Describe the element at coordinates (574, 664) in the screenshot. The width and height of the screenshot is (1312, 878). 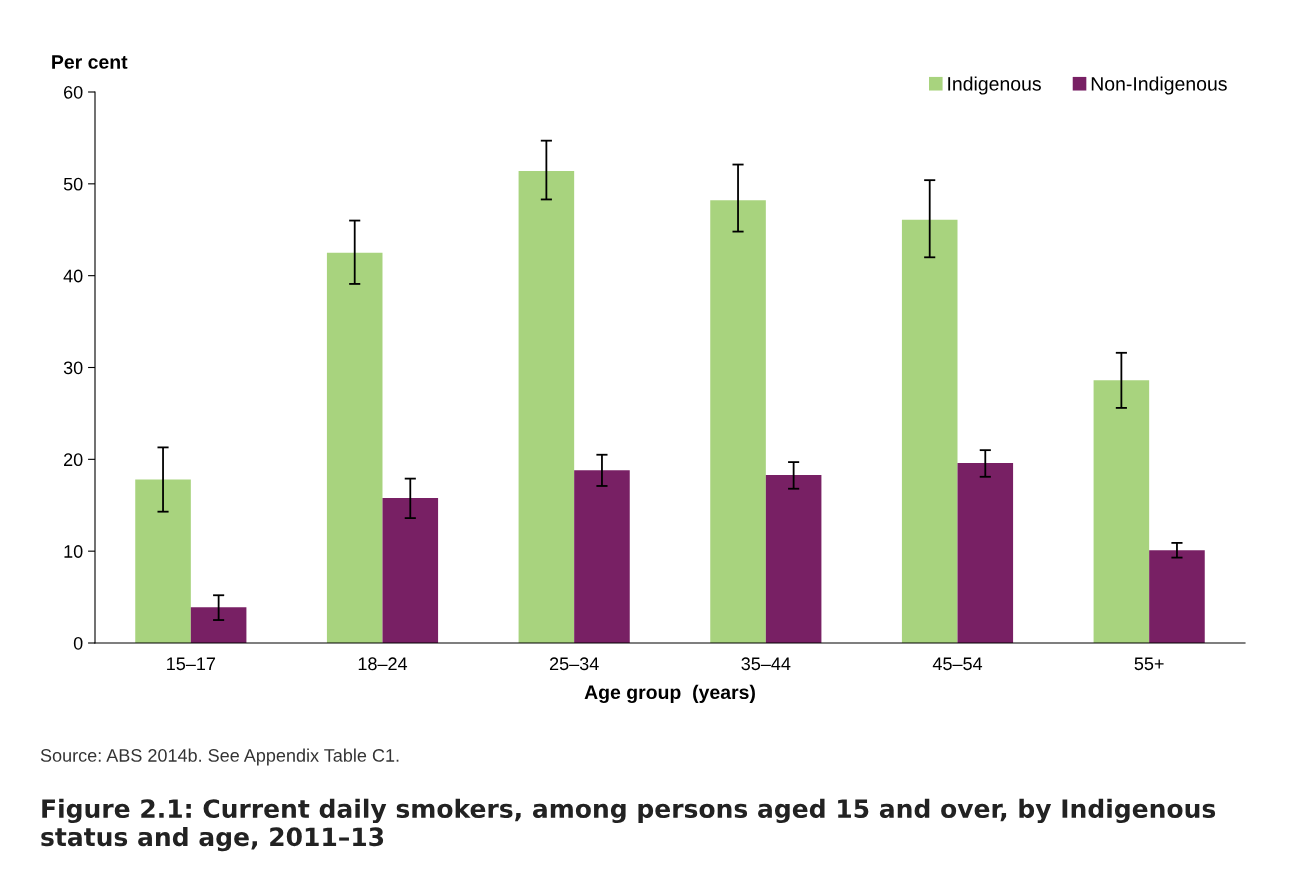
I see `x-tick-label: 25–34` at that location.